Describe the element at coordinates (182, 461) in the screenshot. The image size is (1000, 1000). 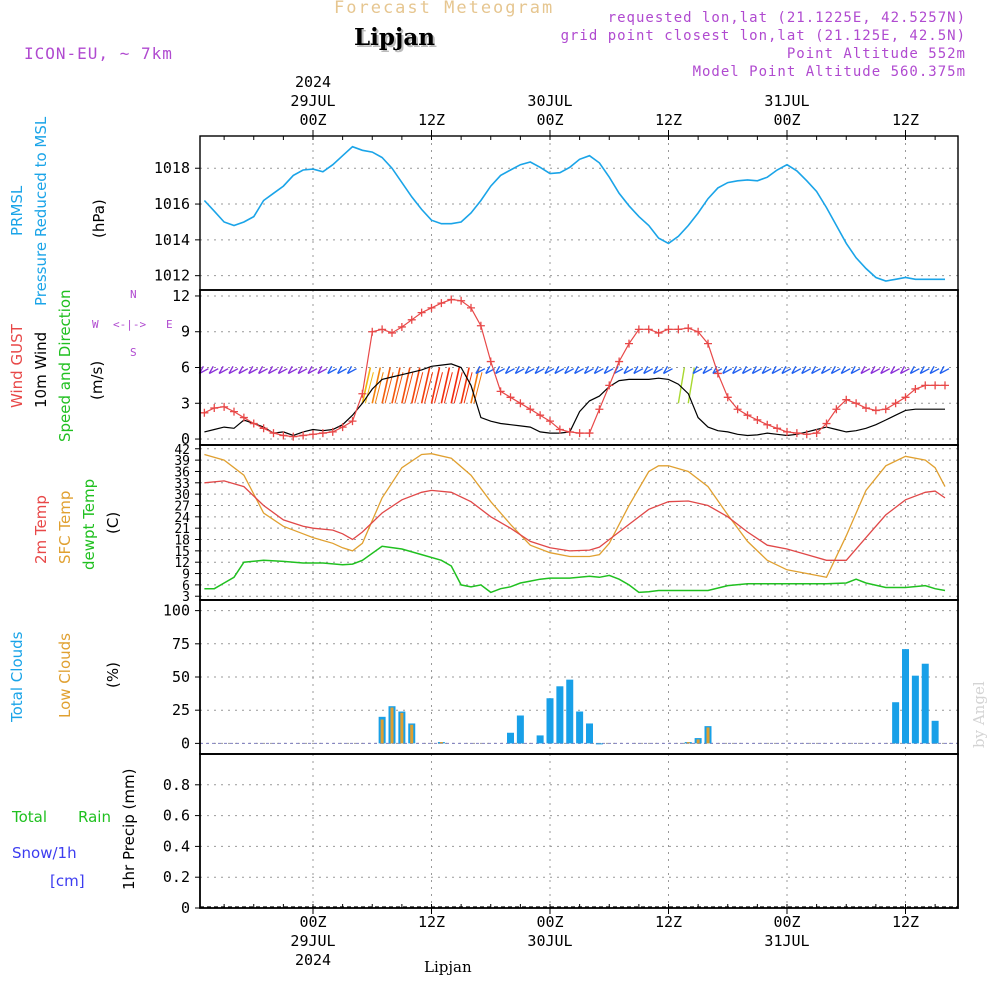
I see `y-tick-label: 39` at that location.